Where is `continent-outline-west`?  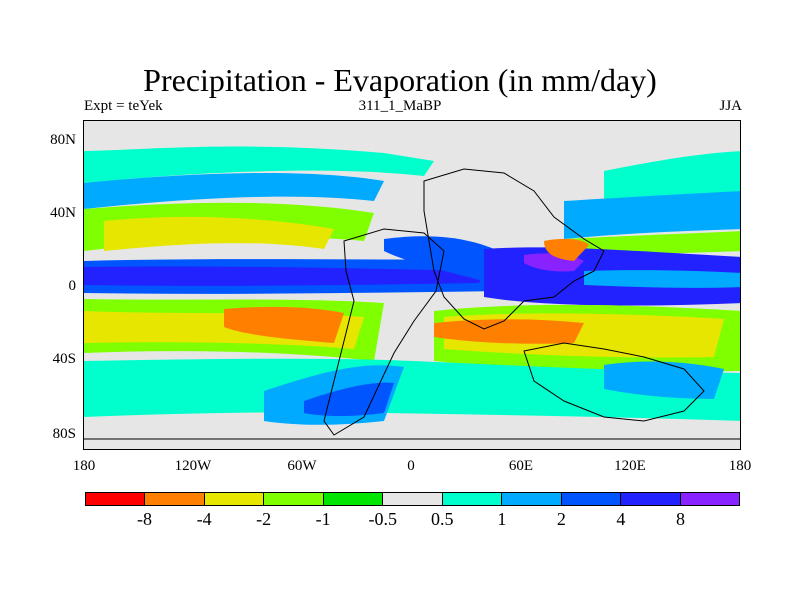
continent-outline-west is located at coordinates (384, 332).